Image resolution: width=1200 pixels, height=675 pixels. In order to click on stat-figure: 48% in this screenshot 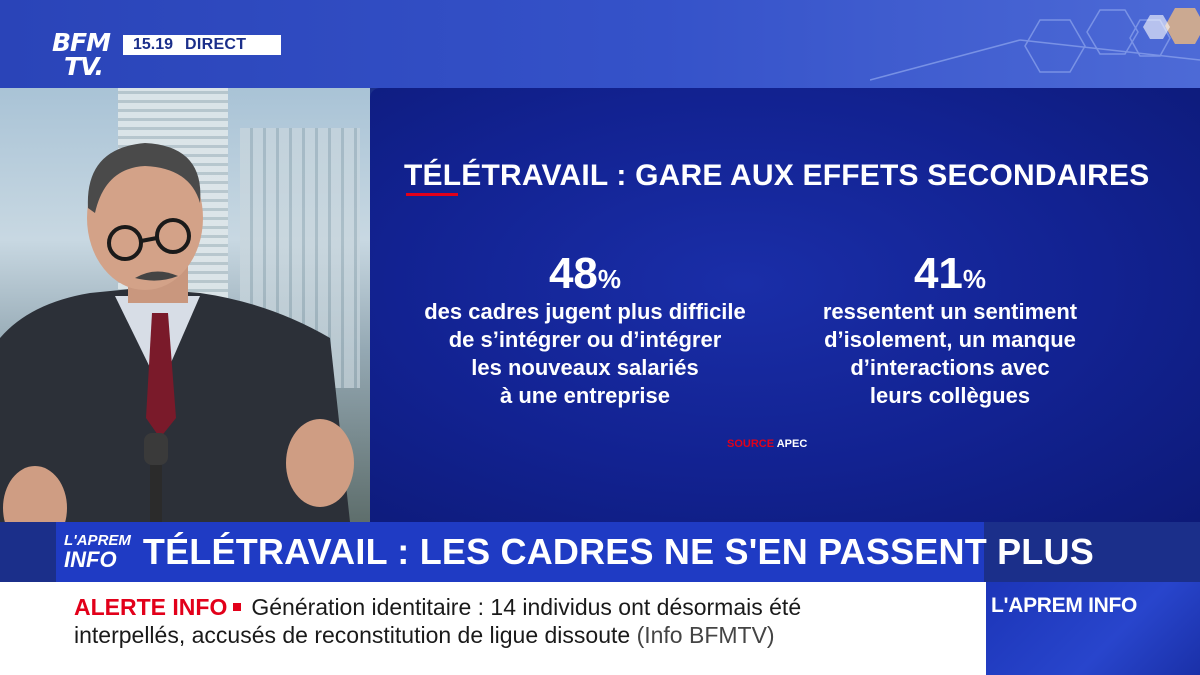, I will do `click(585, 274)`.